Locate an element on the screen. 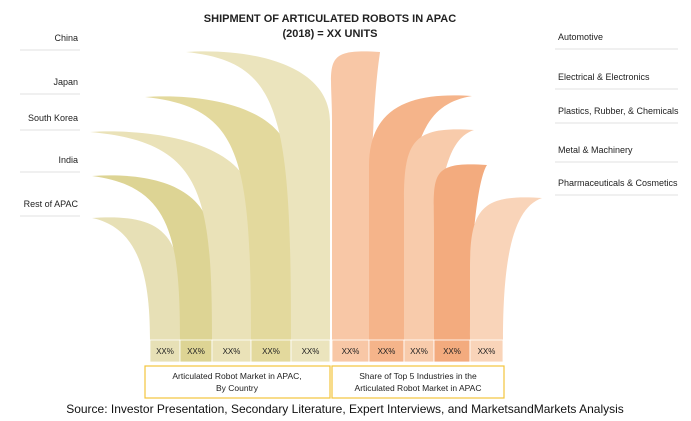 The image size is (691, 421). category-label-rest-of-apac: Rest of APAC is located at coordinates (51, 204).